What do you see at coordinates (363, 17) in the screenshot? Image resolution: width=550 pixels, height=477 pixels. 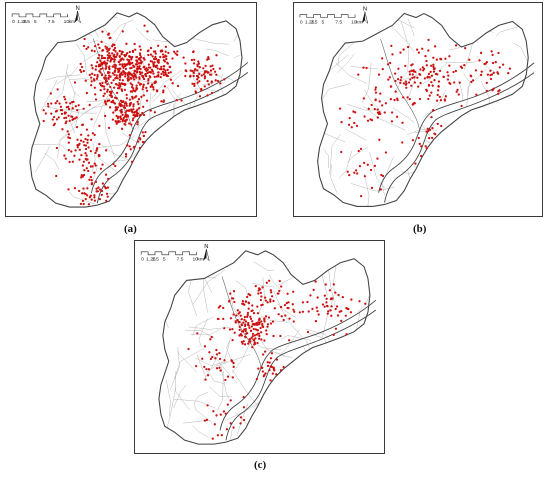 I see `north-arrow-icon` at bounding box center [363, 17].